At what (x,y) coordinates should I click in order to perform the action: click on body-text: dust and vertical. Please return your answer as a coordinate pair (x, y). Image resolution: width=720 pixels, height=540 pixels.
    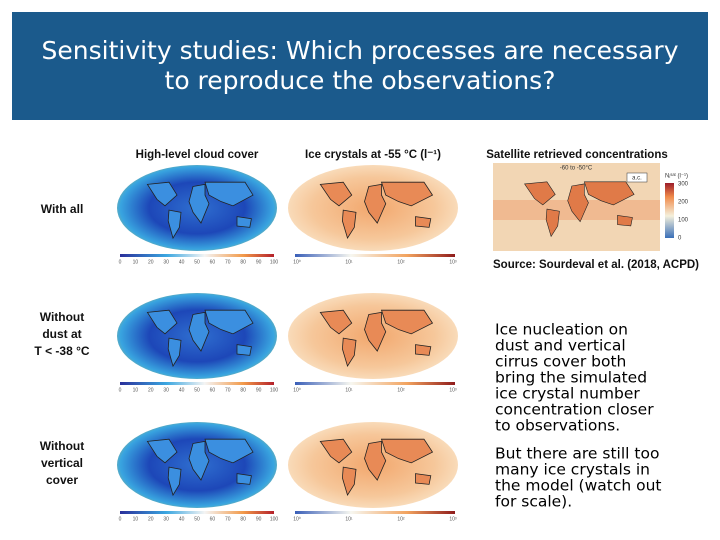
    Looking at the image, I should click on (560, 346).